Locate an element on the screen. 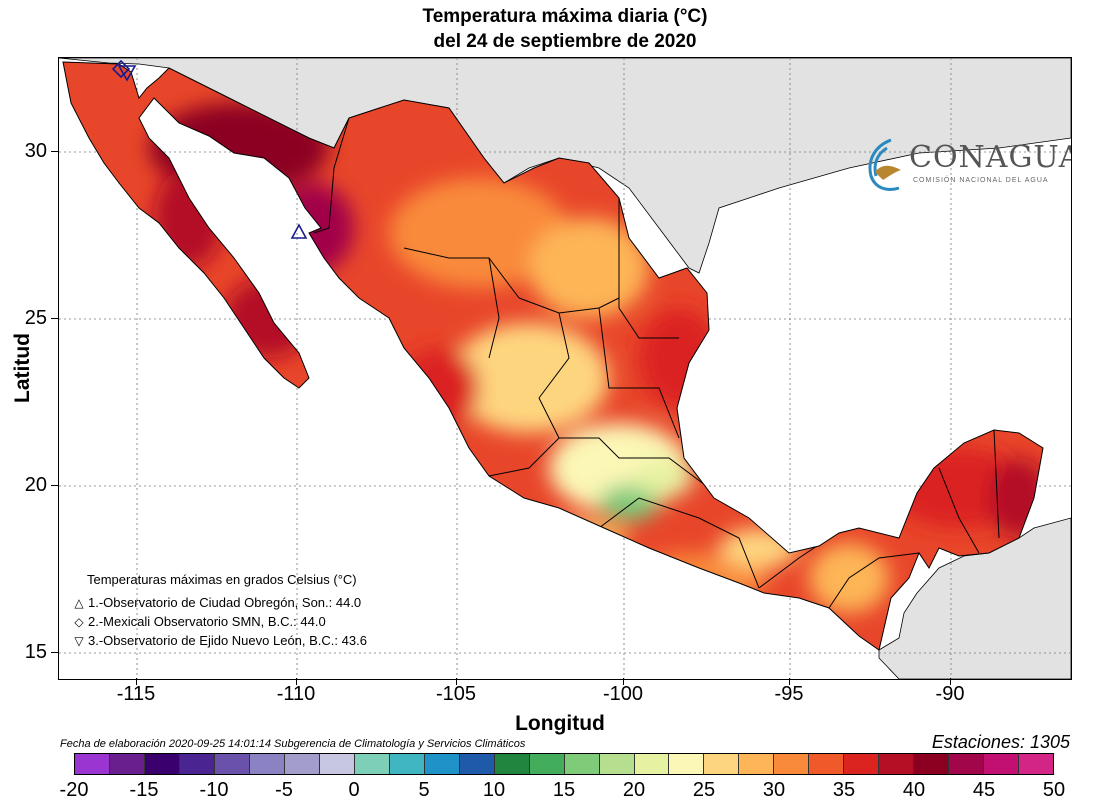 The width and height of the screenshot is (1100, 802). conagua-emblem-icon is located at coordinates (884, 164).